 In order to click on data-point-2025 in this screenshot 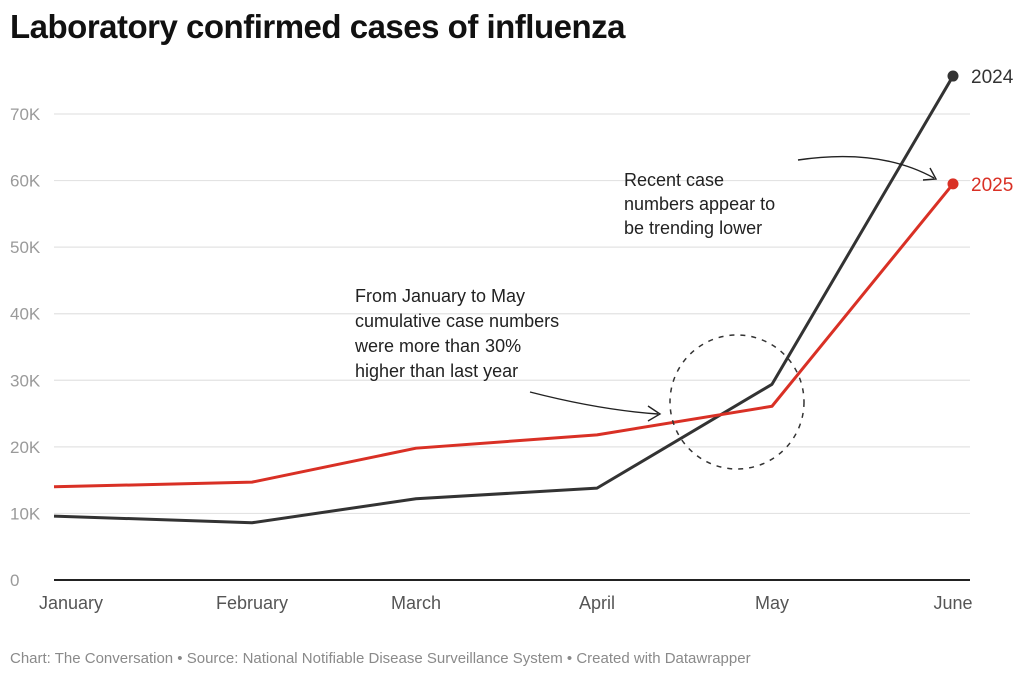, I will do `click(953, 184)`.